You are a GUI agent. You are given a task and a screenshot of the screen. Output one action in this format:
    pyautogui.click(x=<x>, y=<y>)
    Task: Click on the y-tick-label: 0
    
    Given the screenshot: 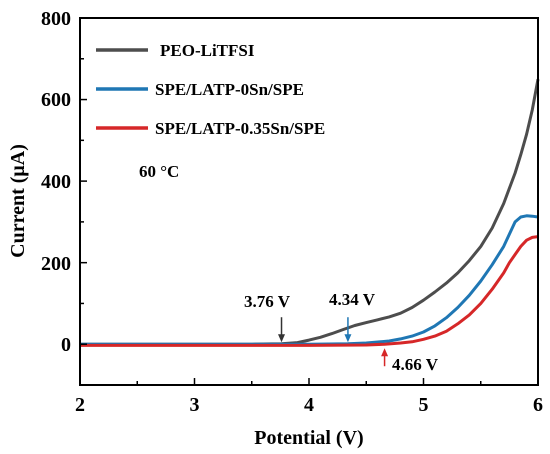 What is the action you would take?
    pyautogui.click(x=66, y=345)
    